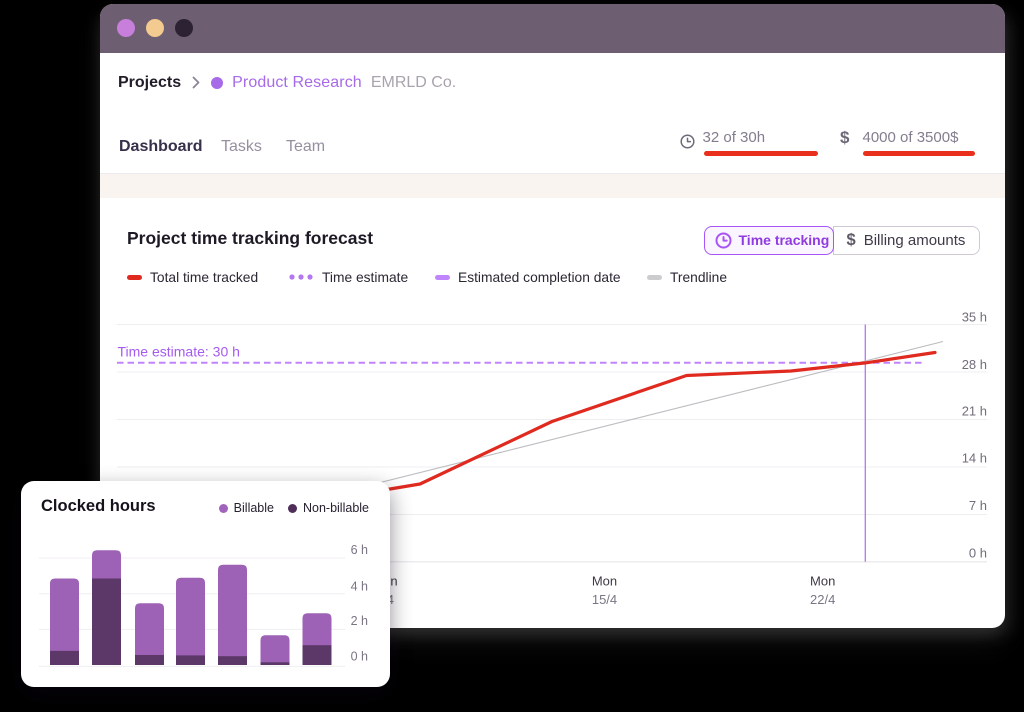 Image resolution: width=1024 pixels, height=712 pixels. Describe the element at coordinates (359, 621) in the screenshot. I see `svg-text: 2 h` at that location.